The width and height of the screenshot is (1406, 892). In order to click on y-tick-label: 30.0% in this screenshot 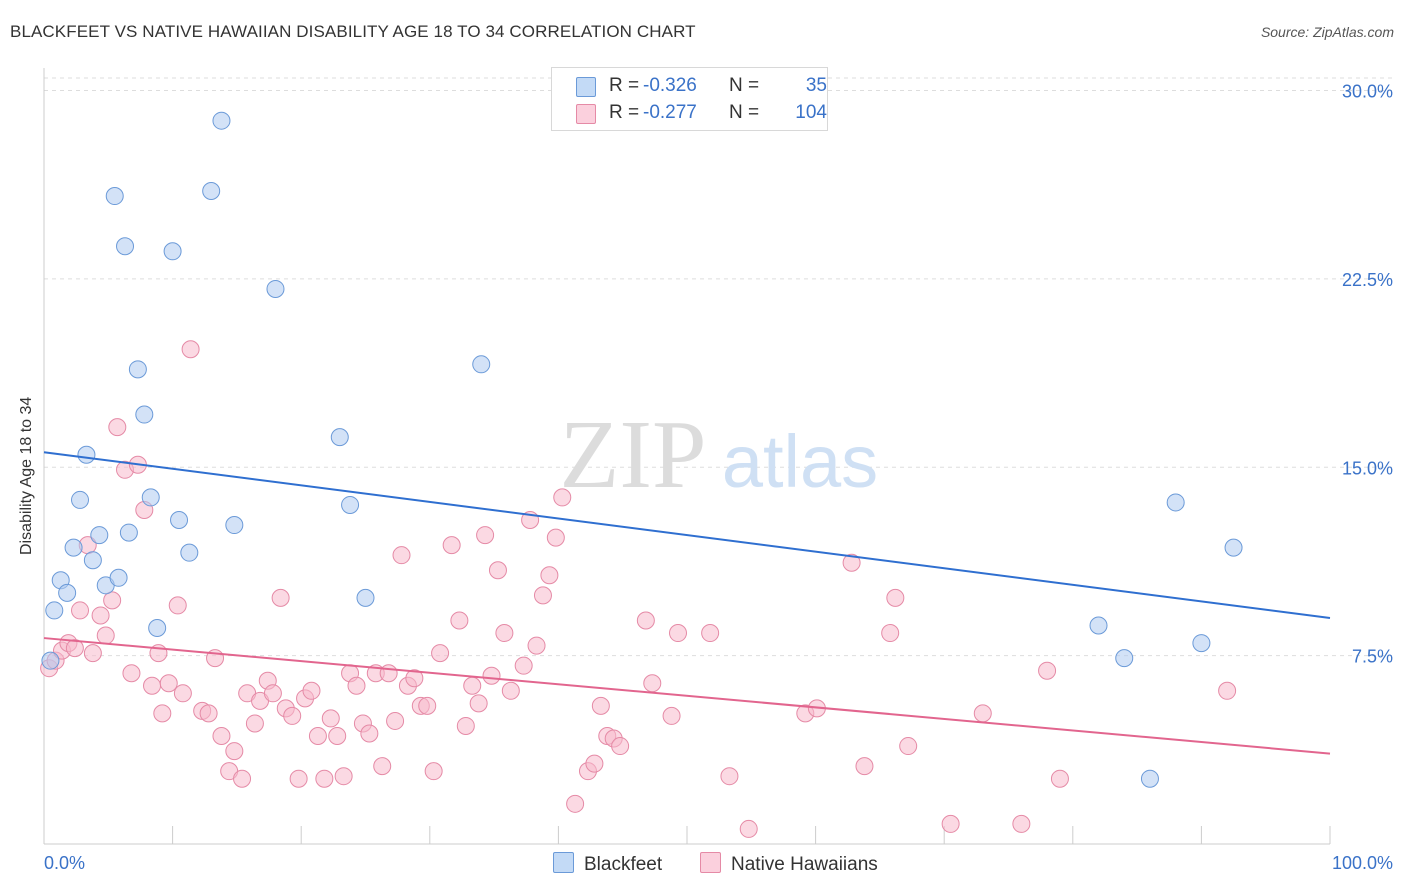, I will do `click(1367, 92)`.